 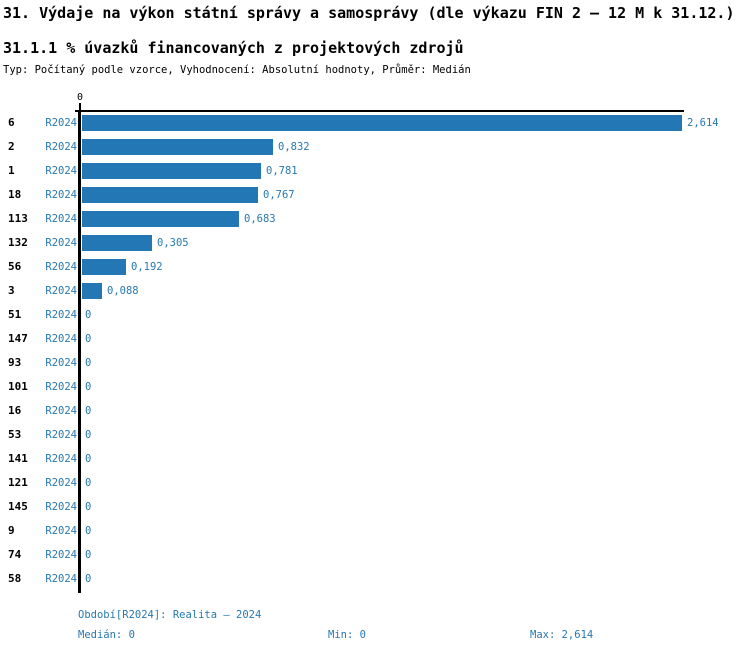 I want to click on row-category-label: 121, so click(x=18, y=482).